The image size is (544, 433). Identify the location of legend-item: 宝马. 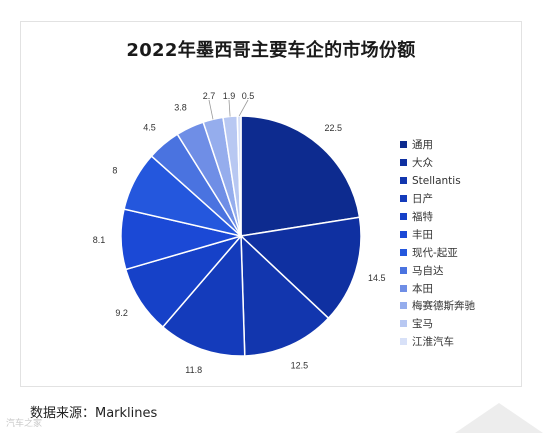
(437, 324).